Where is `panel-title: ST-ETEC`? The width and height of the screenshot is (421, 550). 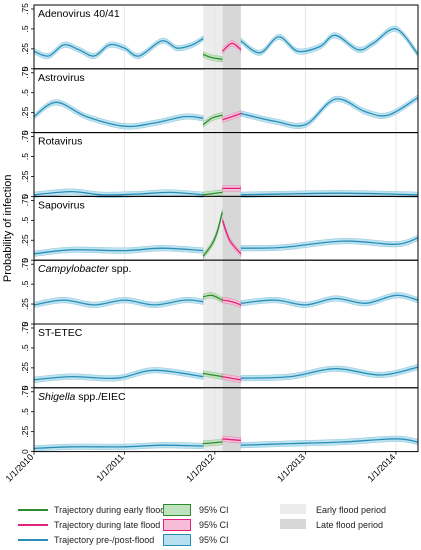 panel-title: ST-ETEC is located at coordinates (60, 333).